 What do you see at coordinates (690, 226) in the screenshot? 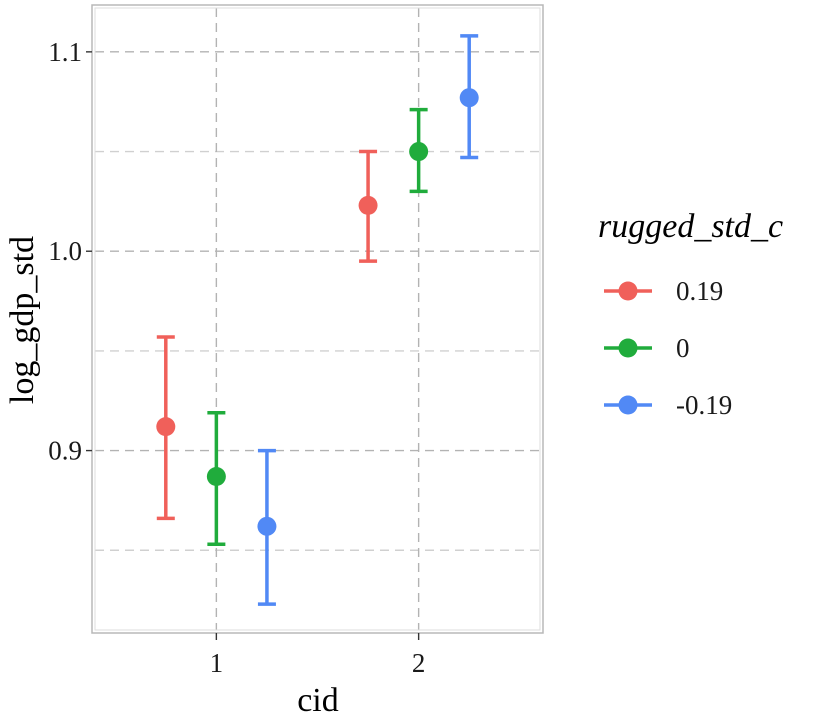
I see `legend-title: rugged_std_c` at bounding box center [690, 226].